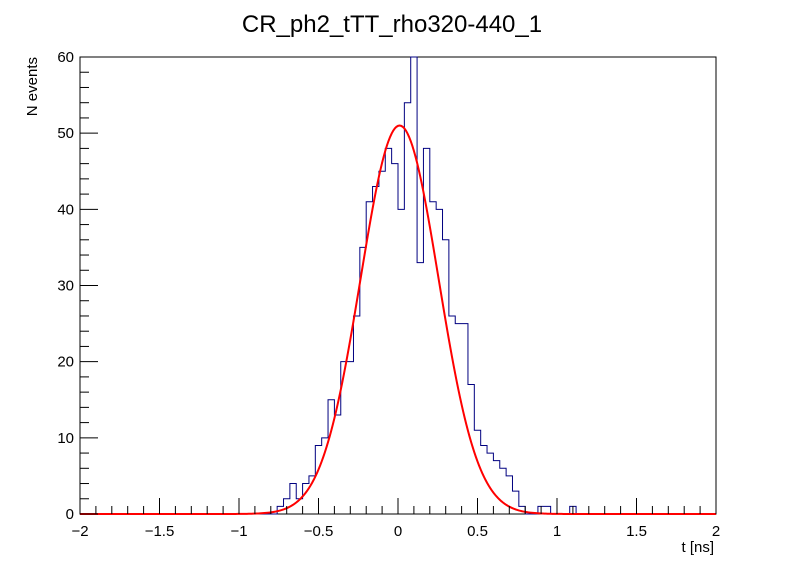 The height and width of the screenshot is (577, 796). I want to click on x-tick-label: 0, so click(398, 531).